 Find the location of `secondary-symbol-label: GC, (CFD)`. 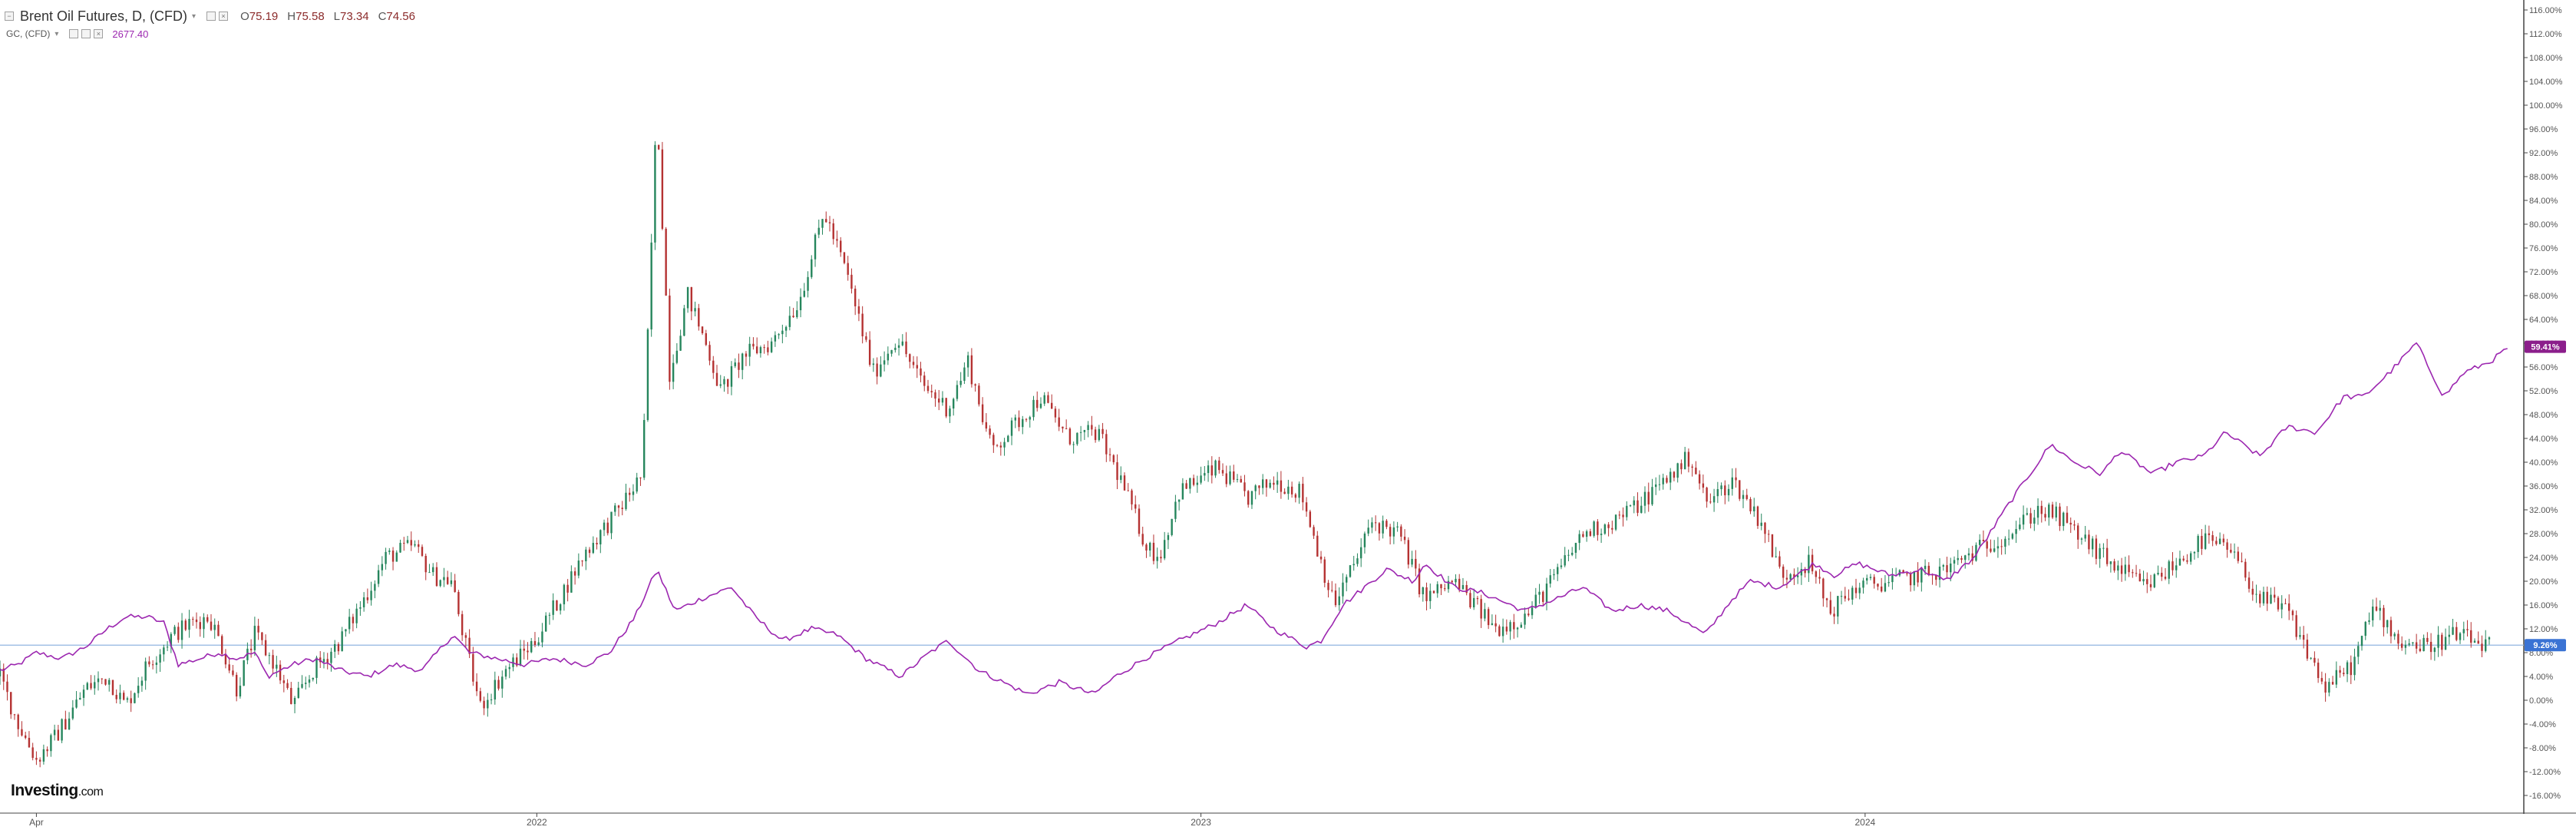

secondary-symbol-label: GC, (CFD) is located at coordinates (28, 33).